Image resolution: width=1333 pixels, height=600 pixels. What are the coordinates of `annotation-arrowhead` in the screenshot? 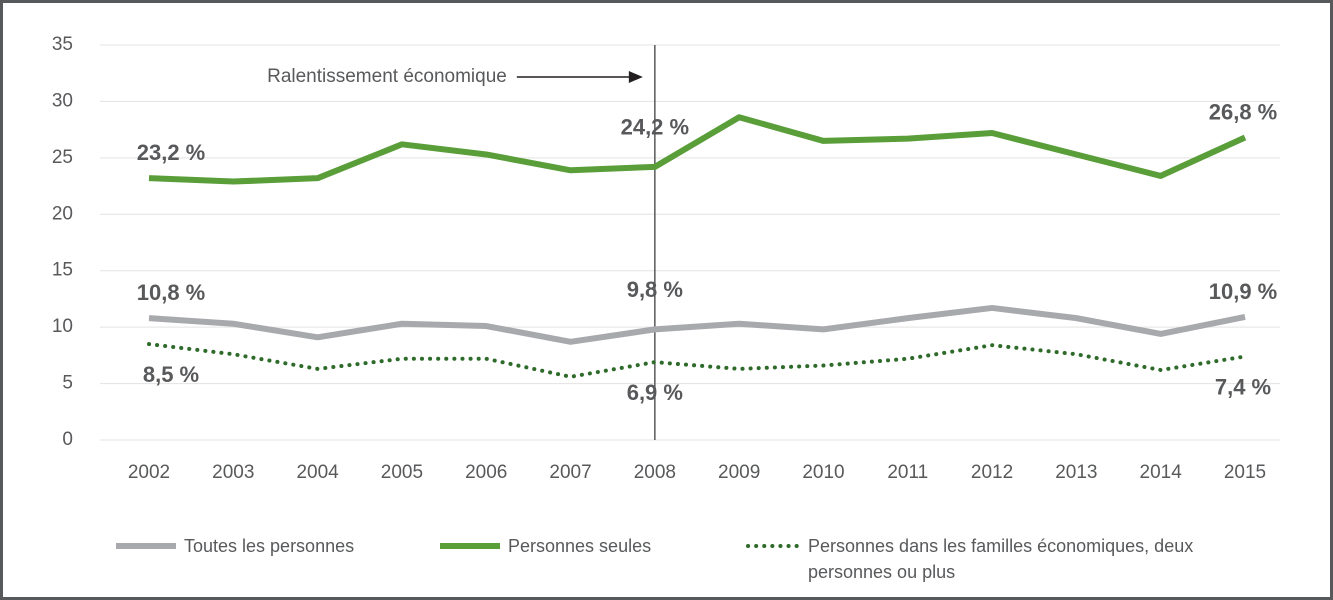 It's located at (635, 77).